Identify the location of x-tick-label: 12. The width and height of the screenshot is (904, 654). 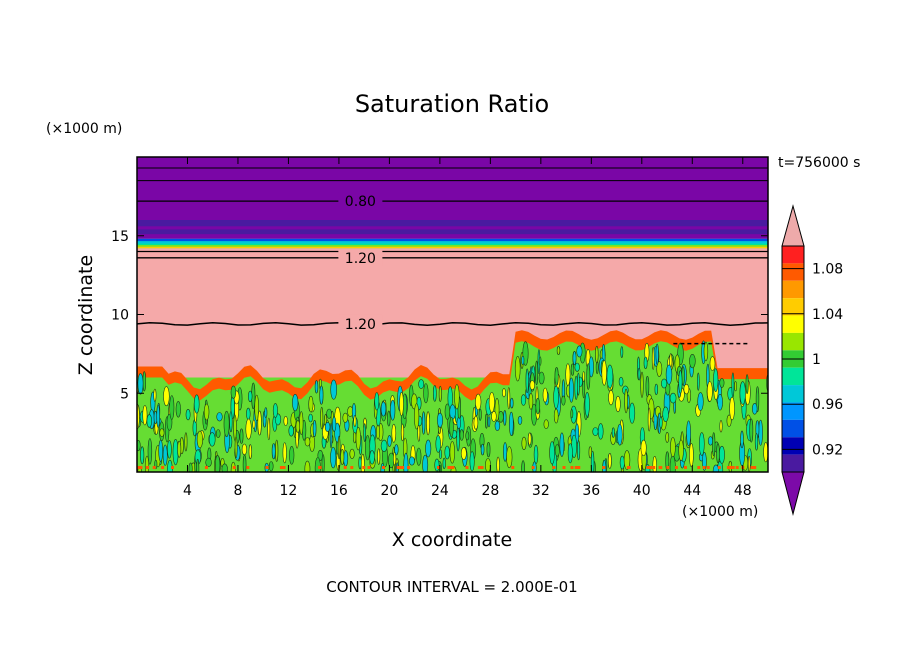
(289, 491).